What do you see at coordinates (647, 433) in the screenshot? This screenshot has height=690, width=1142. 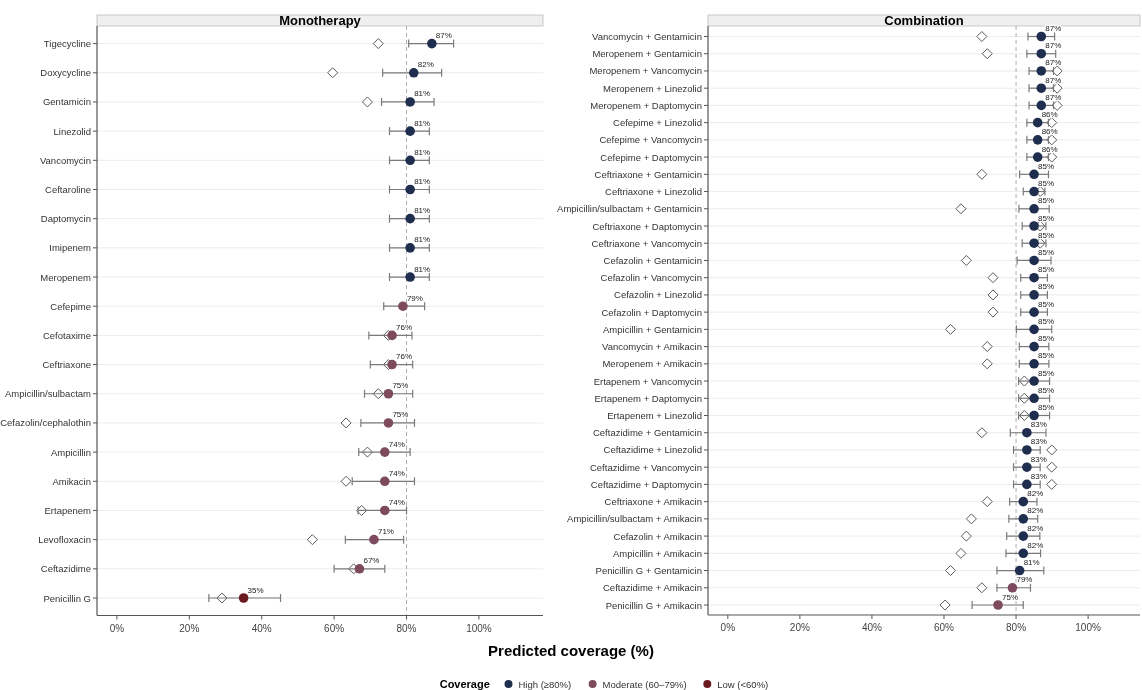 I see `y-tick-label: Ceftazidime + Gentamicin` at bounding box center [647, 433].